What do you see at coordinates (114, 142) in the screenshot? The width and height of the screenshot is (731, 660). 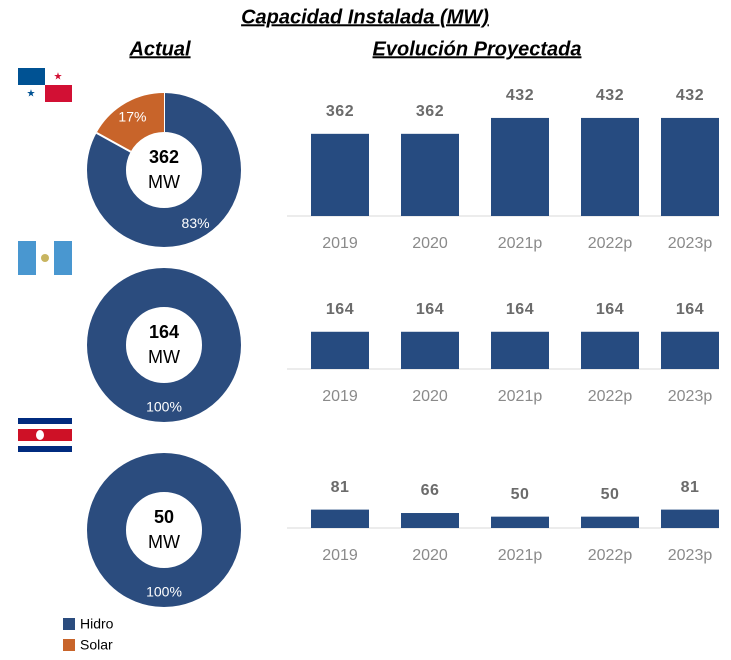 I see `segment-divider` at bounding box center [114, 142].